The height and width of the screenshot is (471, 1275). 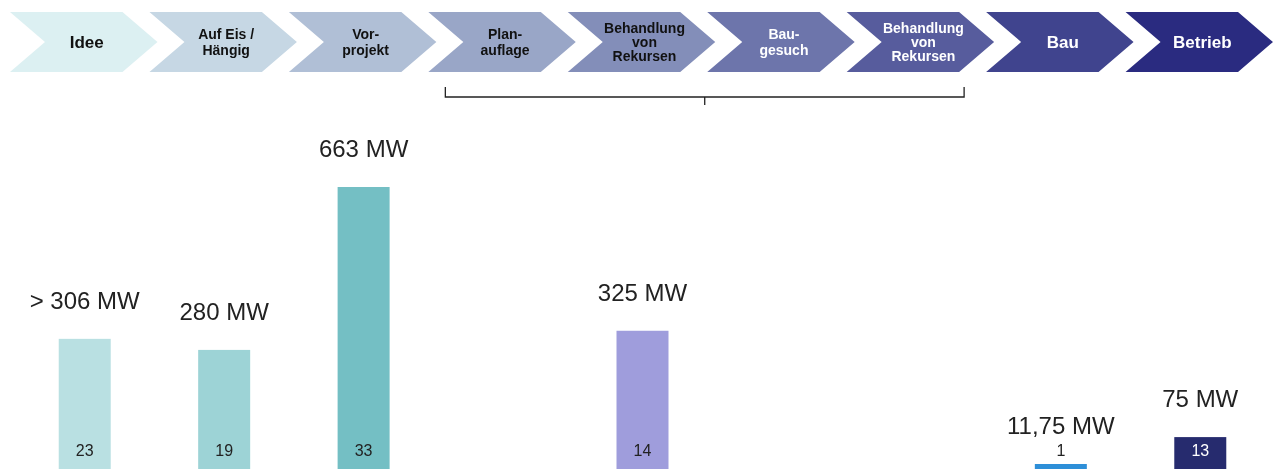 What do you see at coordinates (224, 311) in the screenshot?
I see `data-label: 280 MW` at bounding box center [224, 311].